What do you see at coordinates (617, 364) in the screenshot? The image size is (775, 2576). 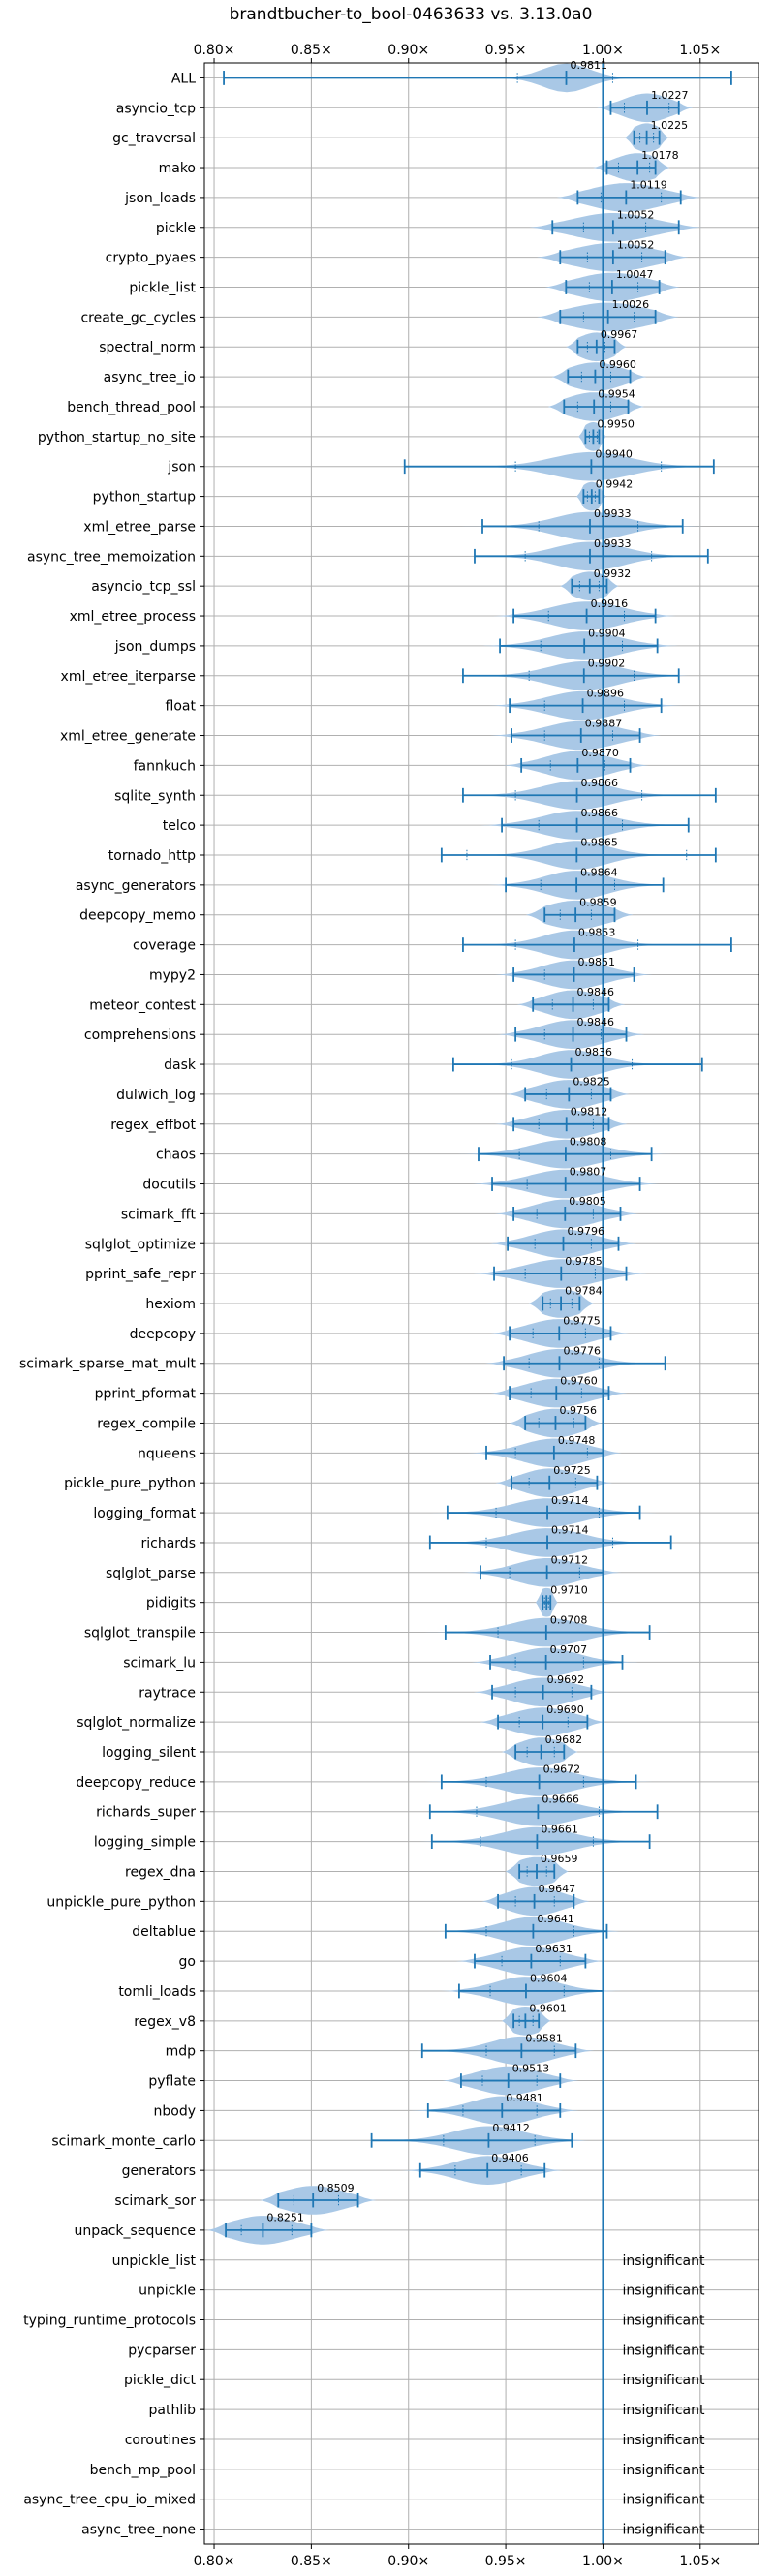 I see `value-label: 0.9960` at bounding box center [617, 364].